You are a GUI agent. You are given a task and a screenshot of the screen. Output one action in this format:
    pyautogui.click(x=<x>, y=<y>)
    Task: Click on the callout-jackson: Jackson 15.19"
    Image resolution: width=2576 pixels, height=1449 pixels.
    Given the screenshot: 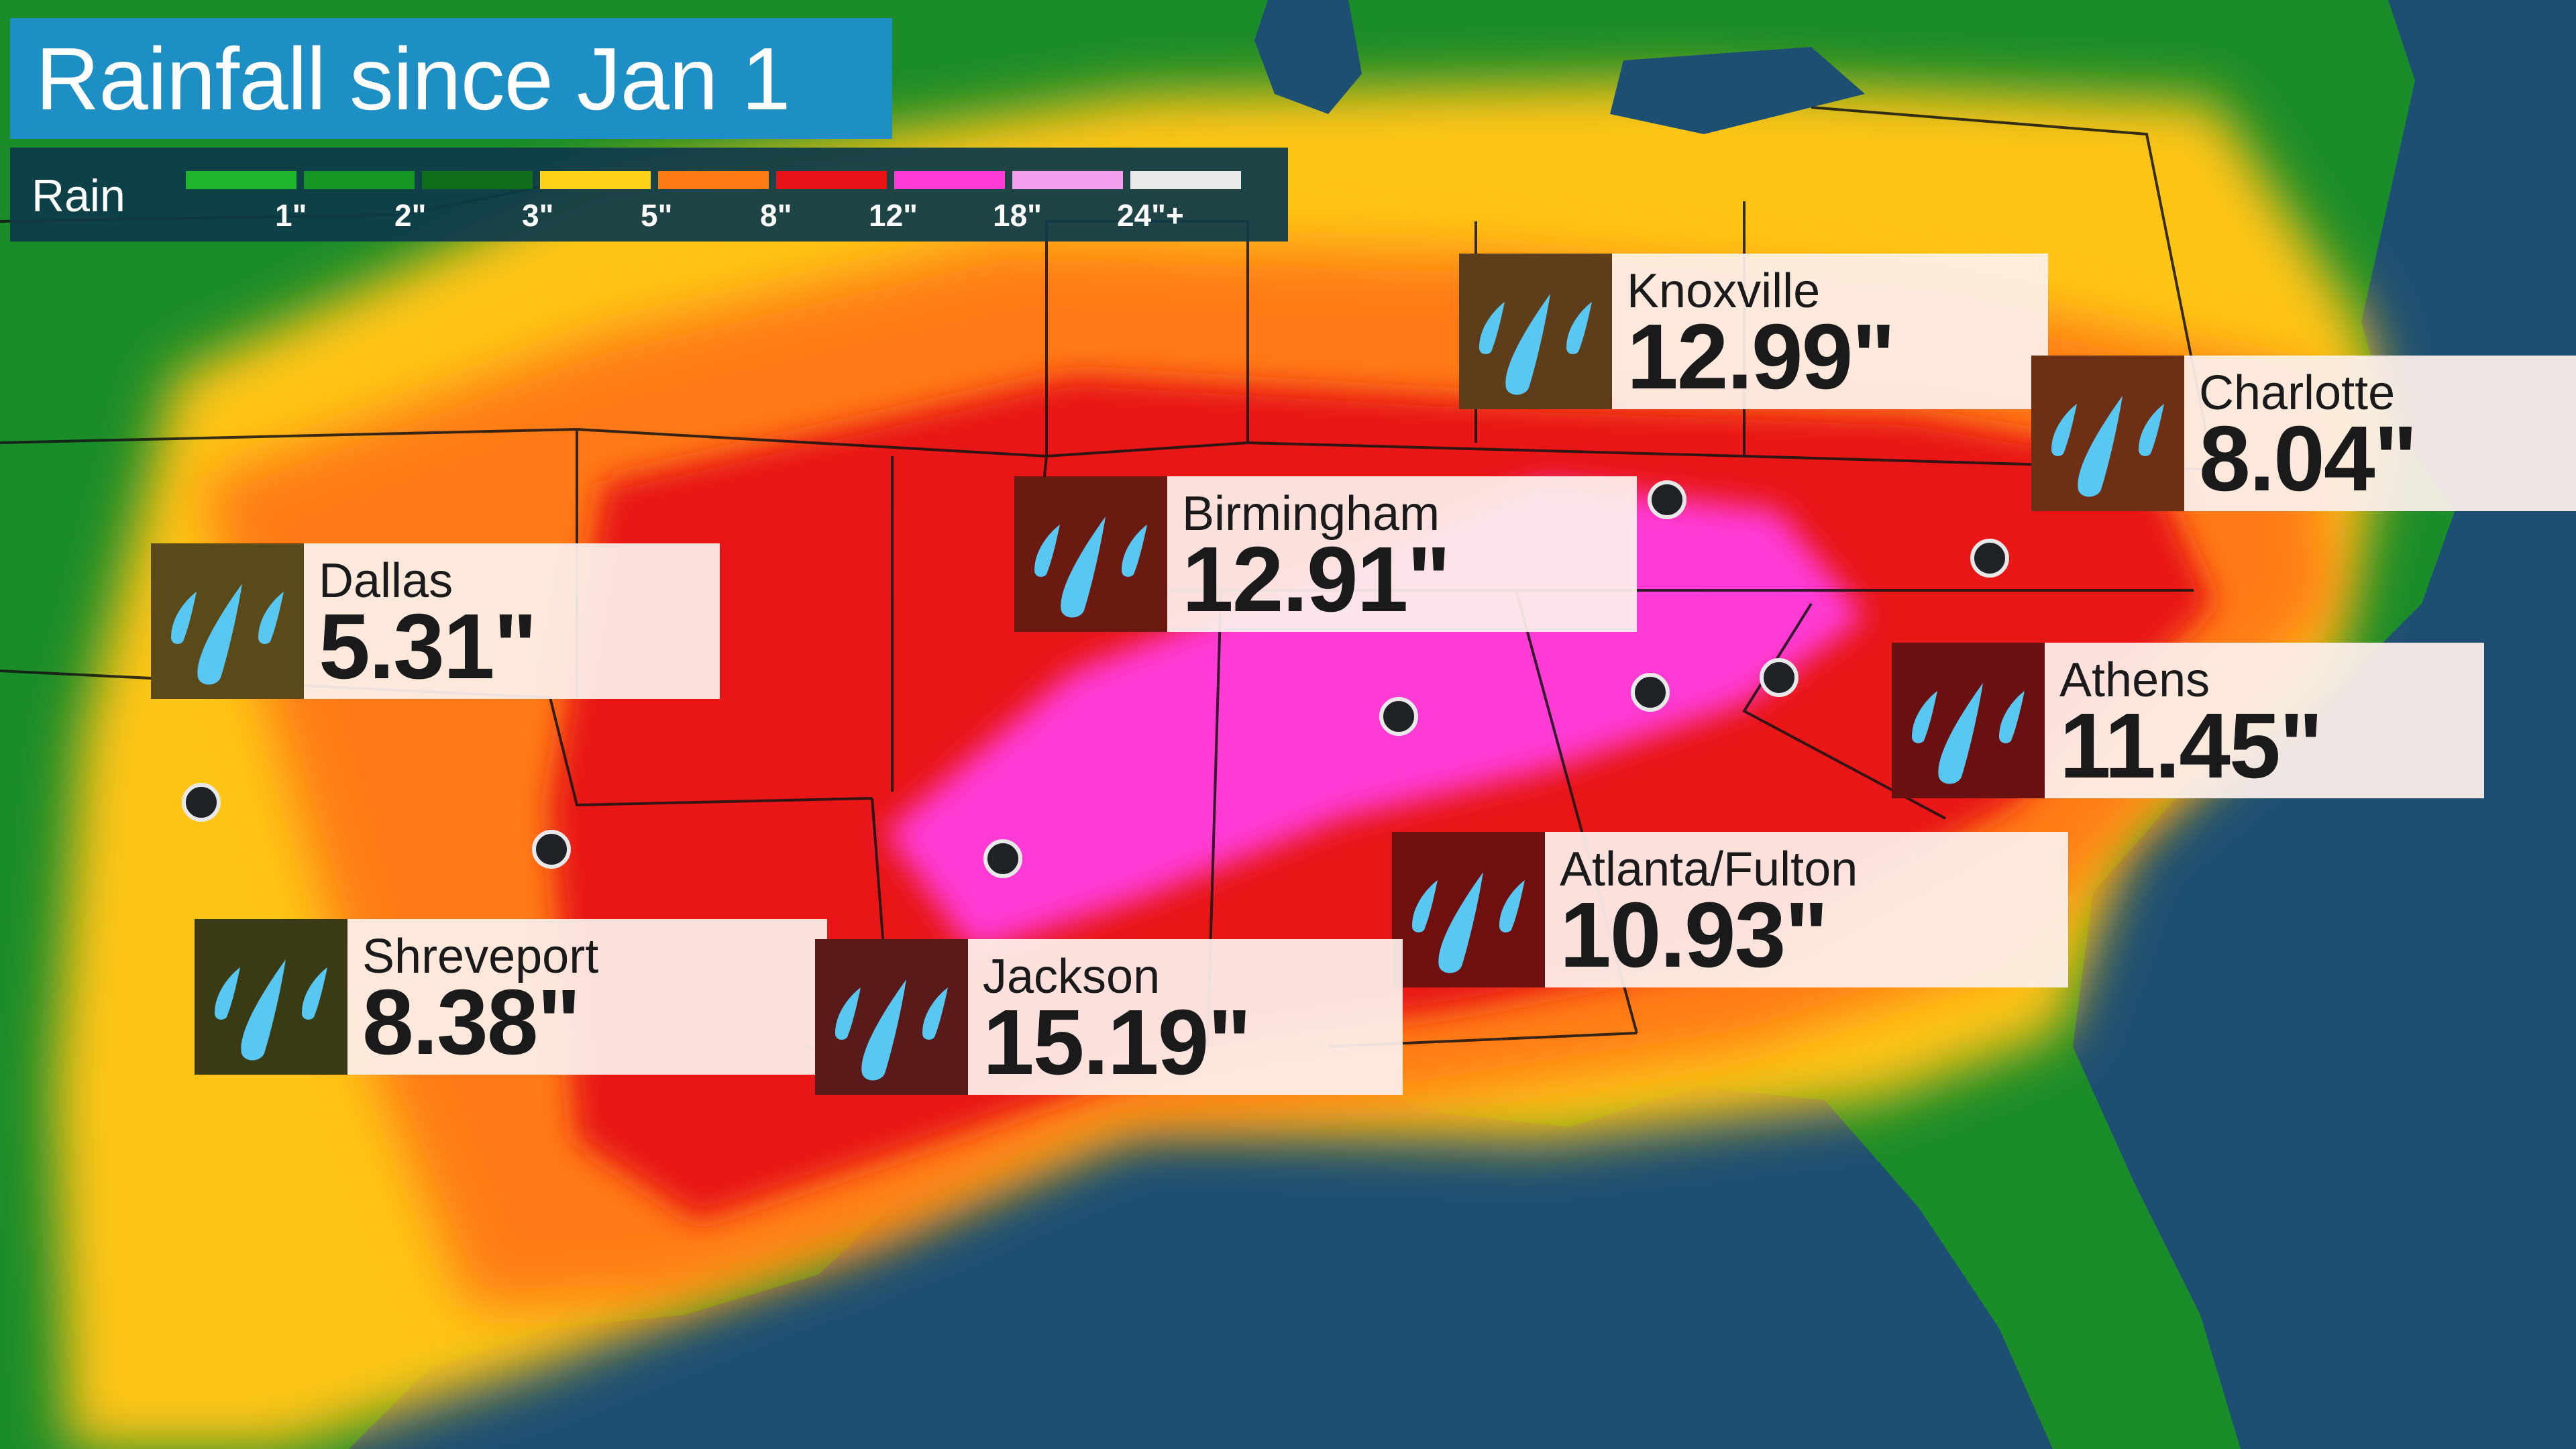 What is the action you would take?
    pyautogui.click(x=1109, y=1017)
    